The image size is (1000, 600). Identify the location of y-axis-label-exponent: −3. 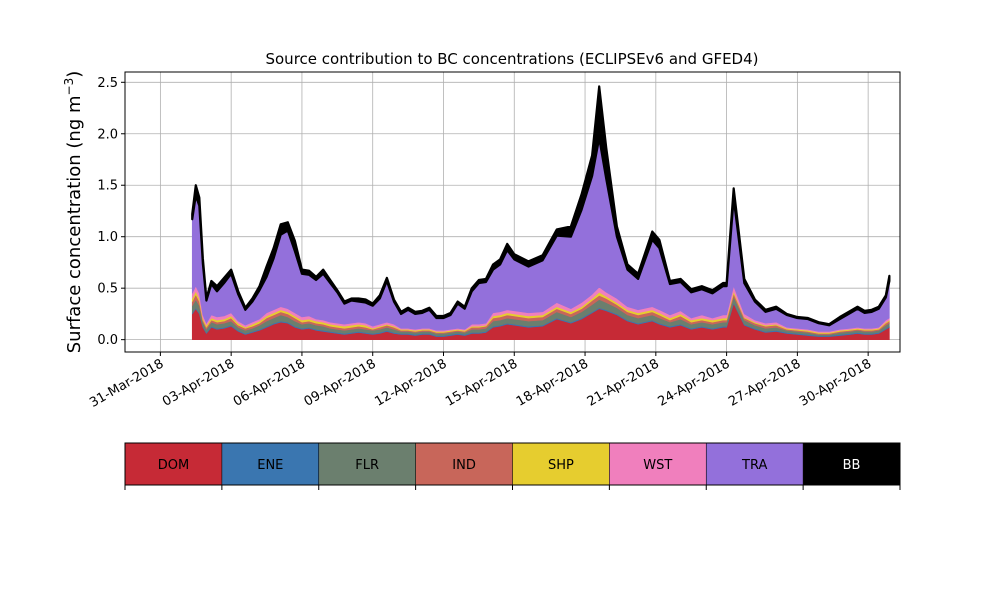
(69, 87).